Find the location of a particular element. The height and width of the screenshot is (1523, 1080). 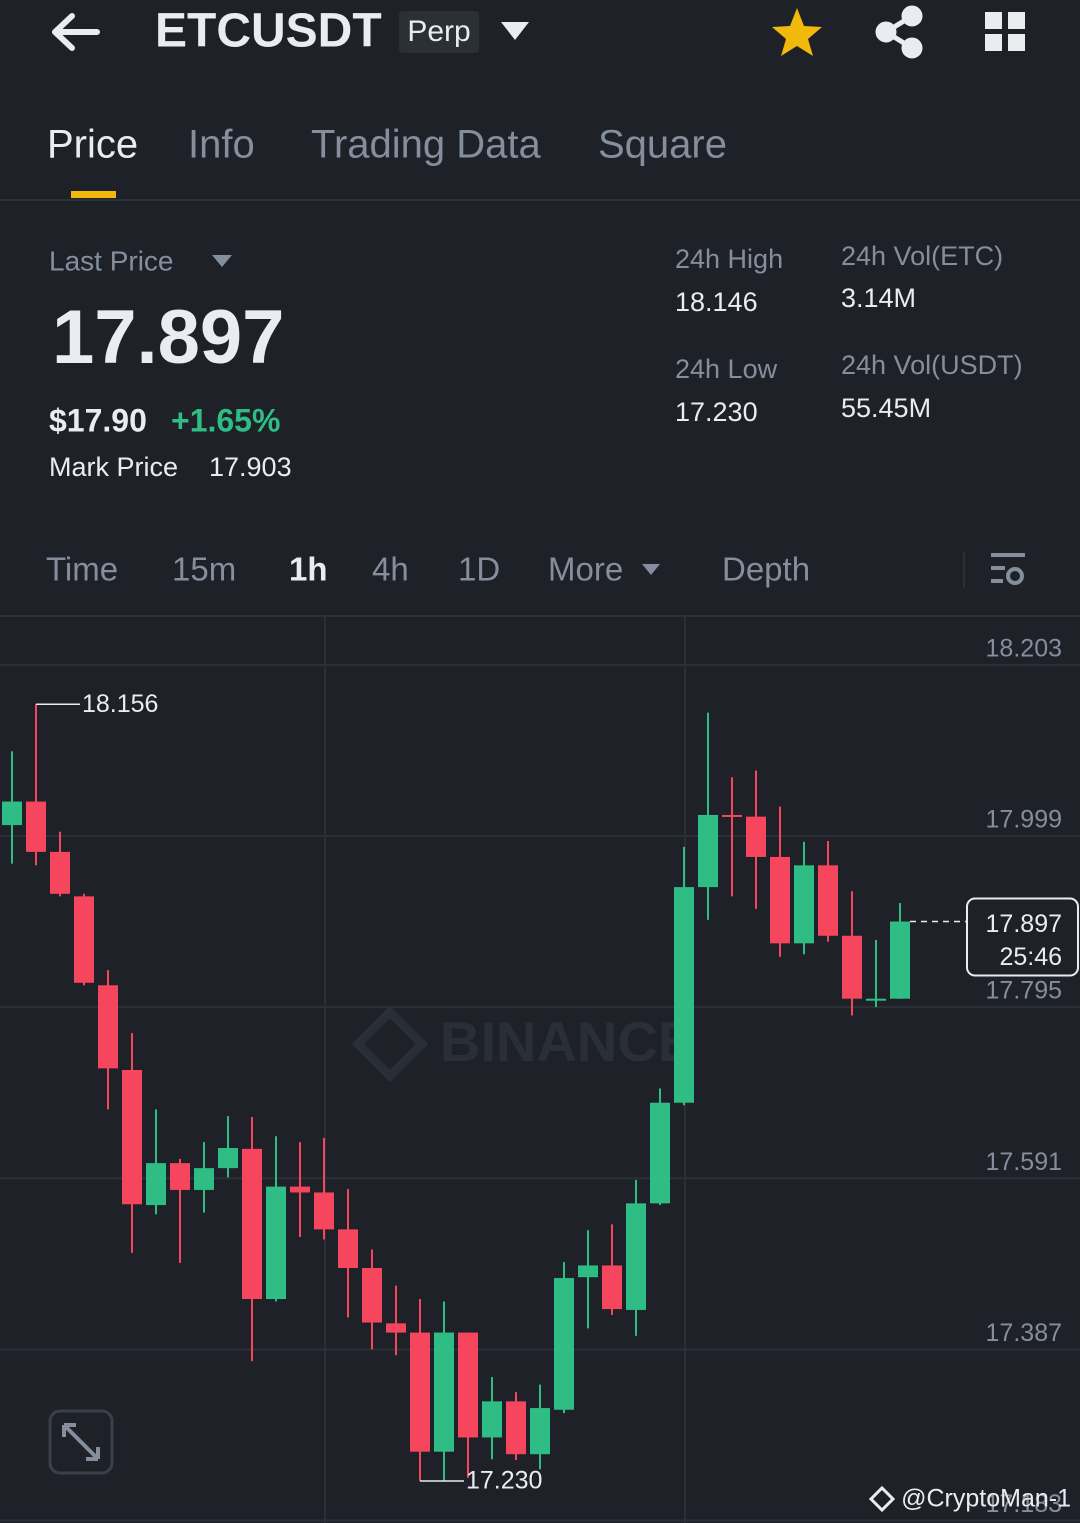

min-label: 17.230 is located at coordinates (504, 1481).